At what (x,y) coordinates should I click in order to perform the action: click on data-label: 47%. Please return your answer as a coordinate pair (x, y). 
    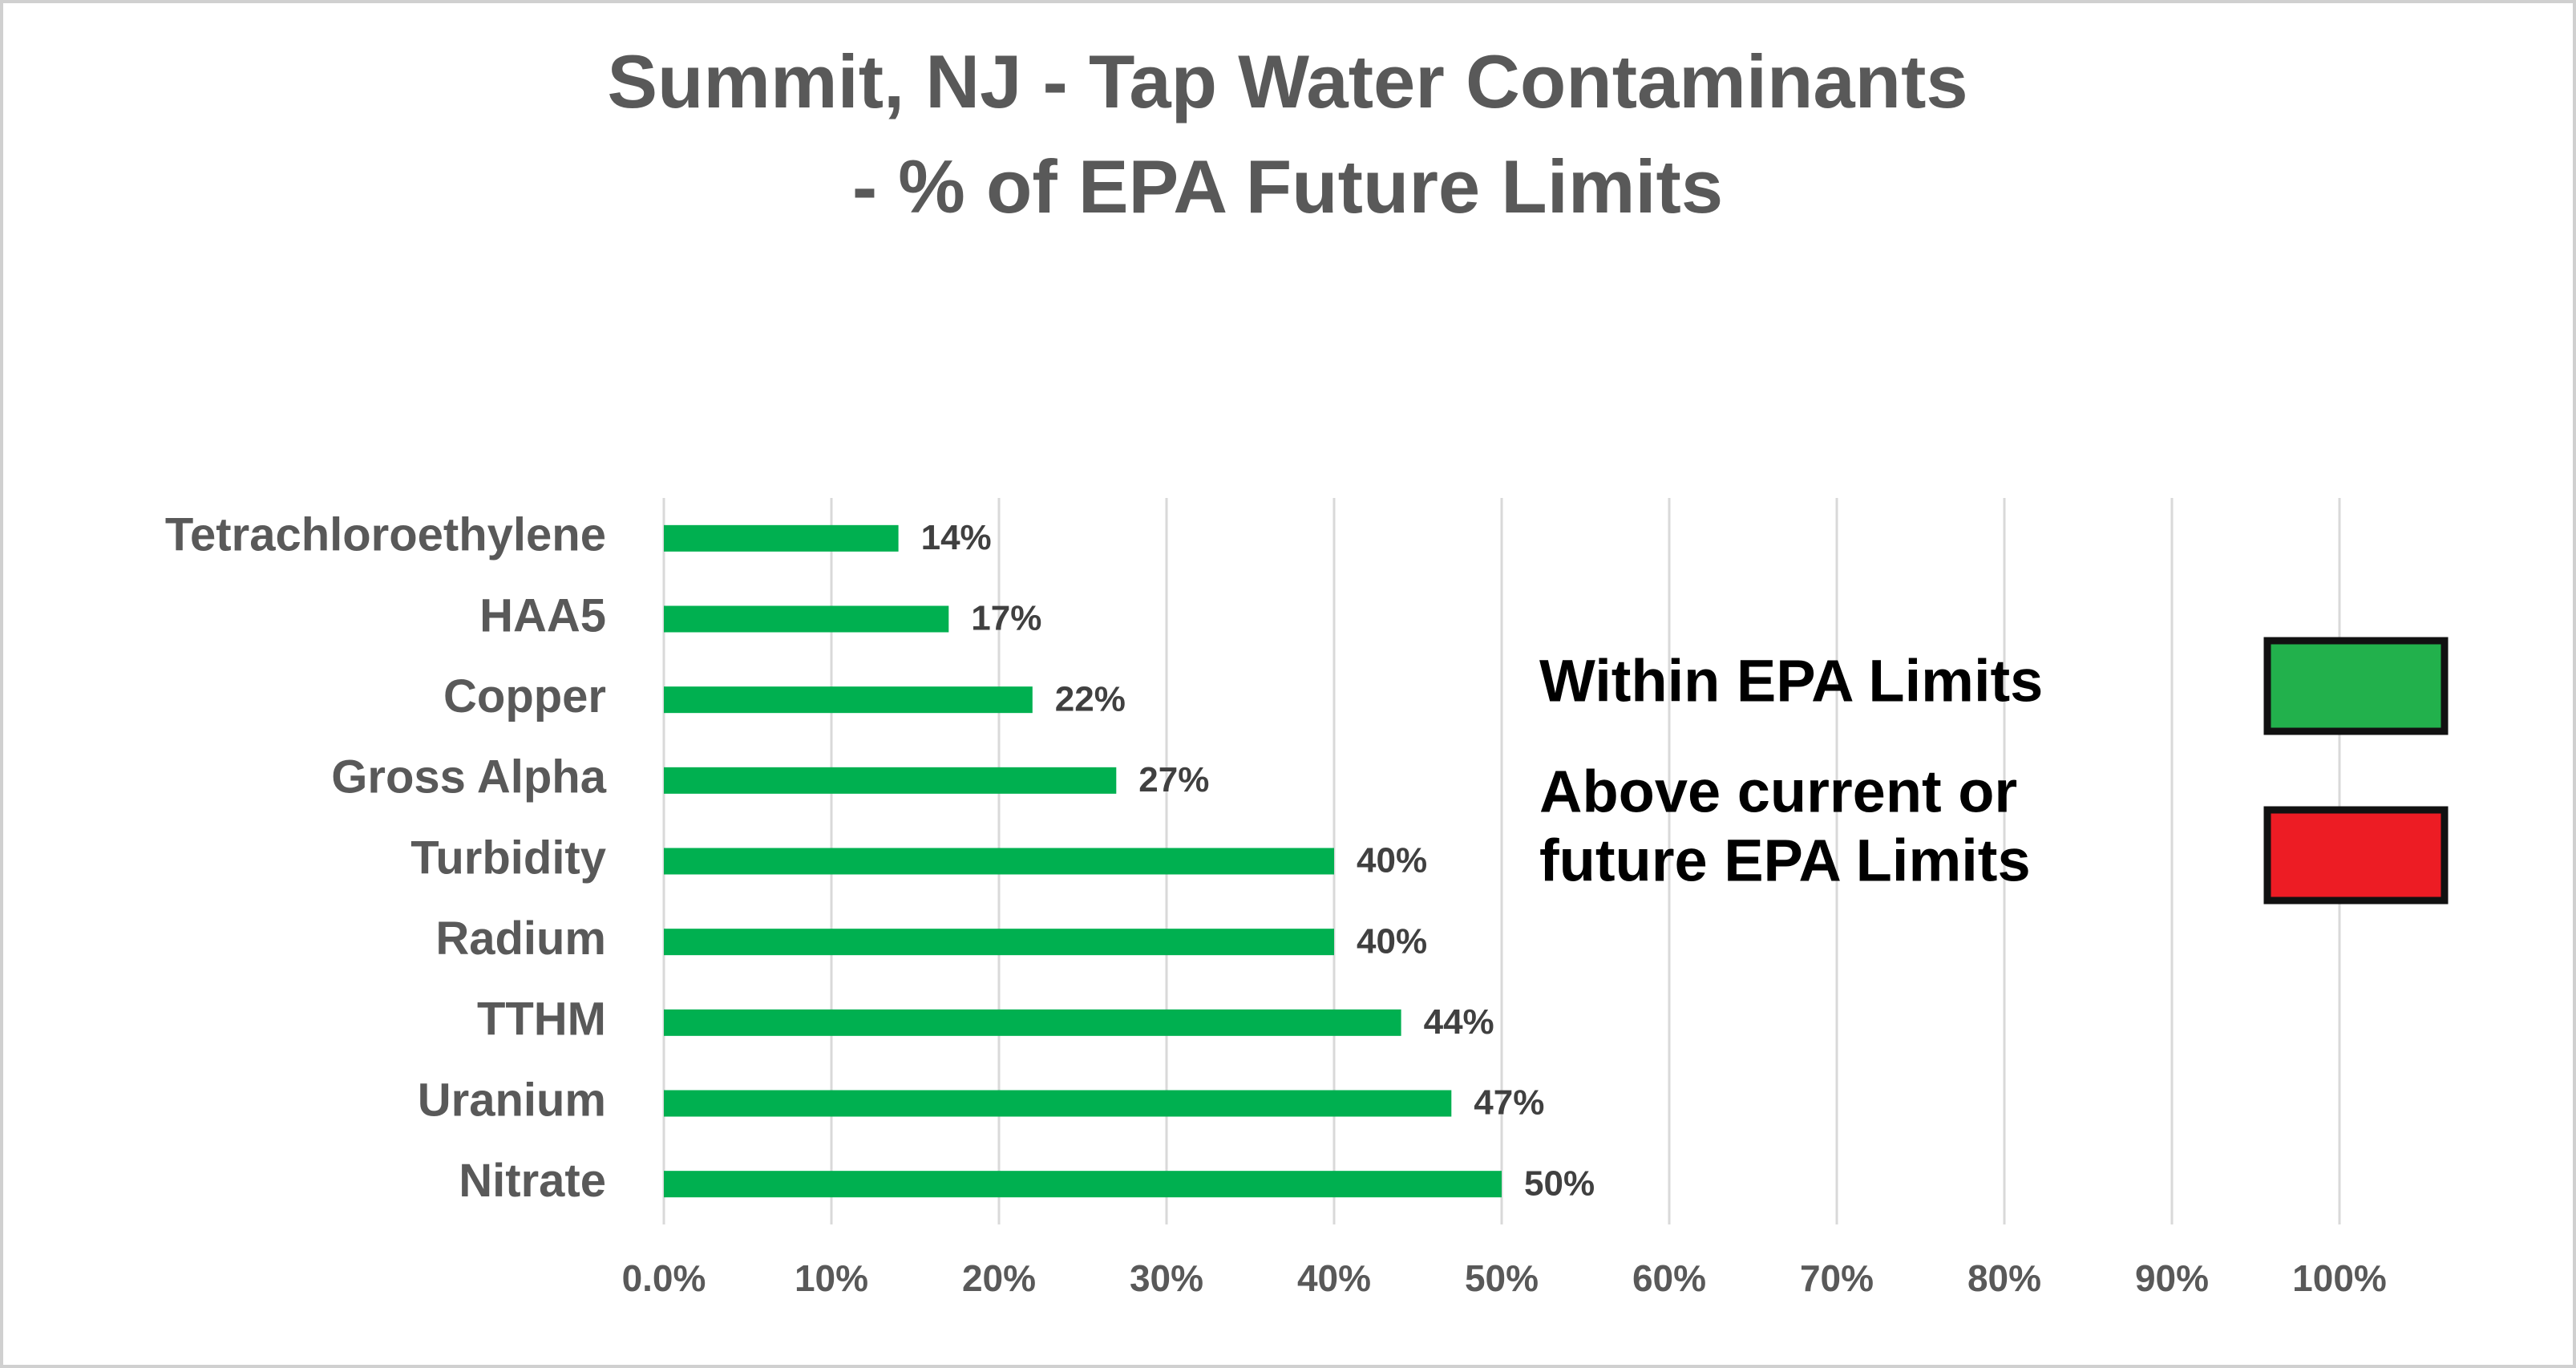
    Looking at the image, I should click on (1509, 1103).